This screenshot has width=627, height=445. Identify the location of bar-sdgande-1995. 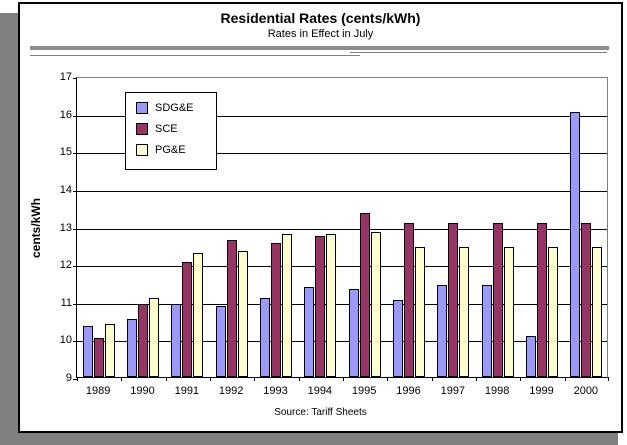
(353, 332).